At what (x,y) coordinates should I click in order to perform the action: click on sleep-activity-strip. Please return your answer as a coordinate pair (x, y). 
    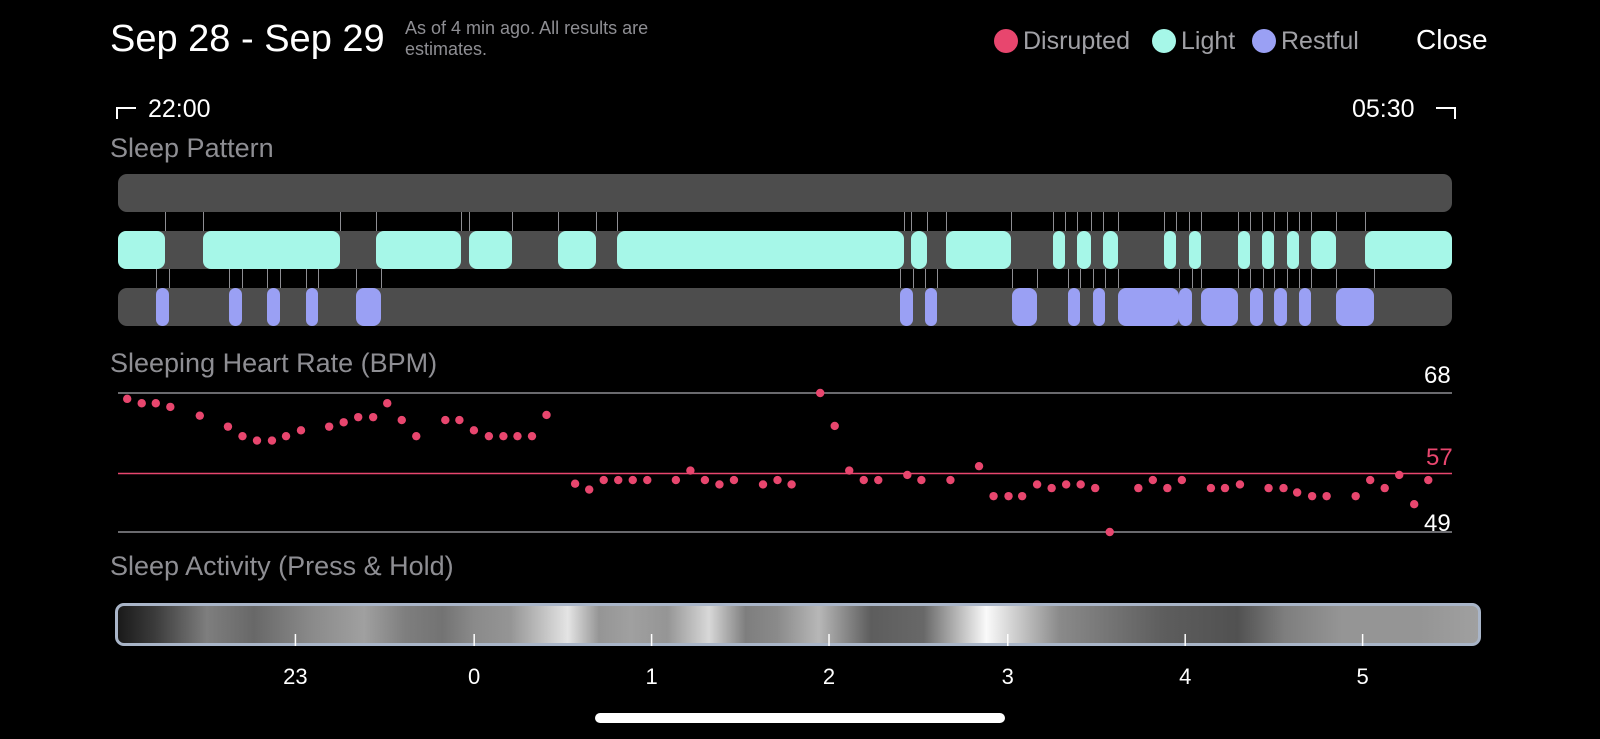
    Looking at the image, I should click on (798, 624).